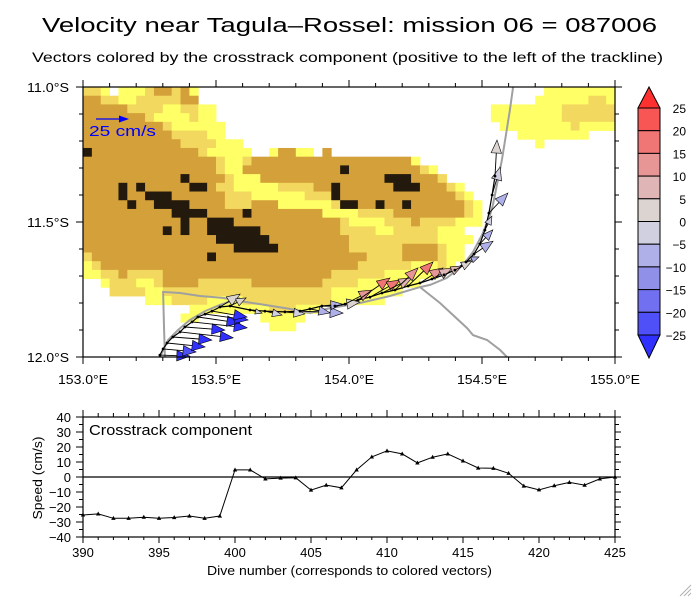  What do you see at coordinates (64, 462) in the screenshot?
I see `line-y-tick-label: 10` at bounding box center [64, 462].